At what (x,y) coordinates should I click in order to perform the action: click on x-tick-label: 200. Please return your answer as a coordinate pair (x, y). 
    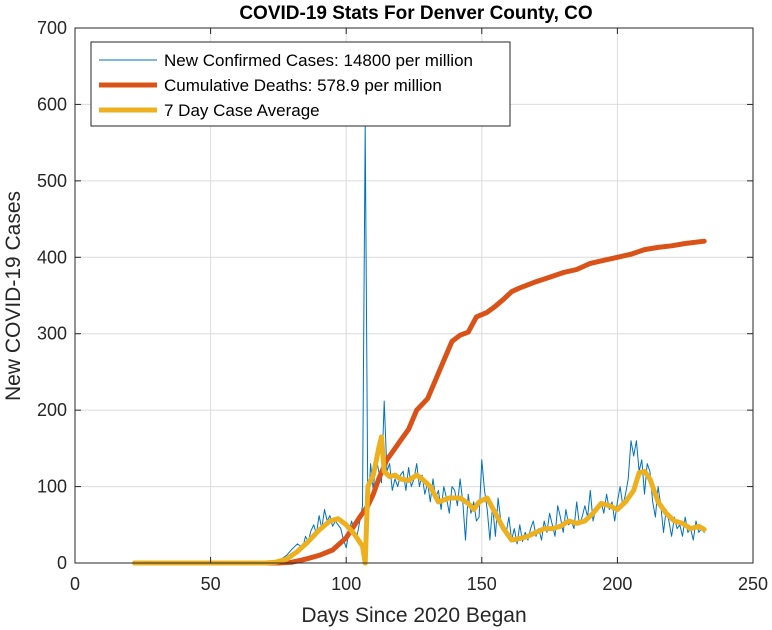
    Looking at the image, I should click on (617, 584).